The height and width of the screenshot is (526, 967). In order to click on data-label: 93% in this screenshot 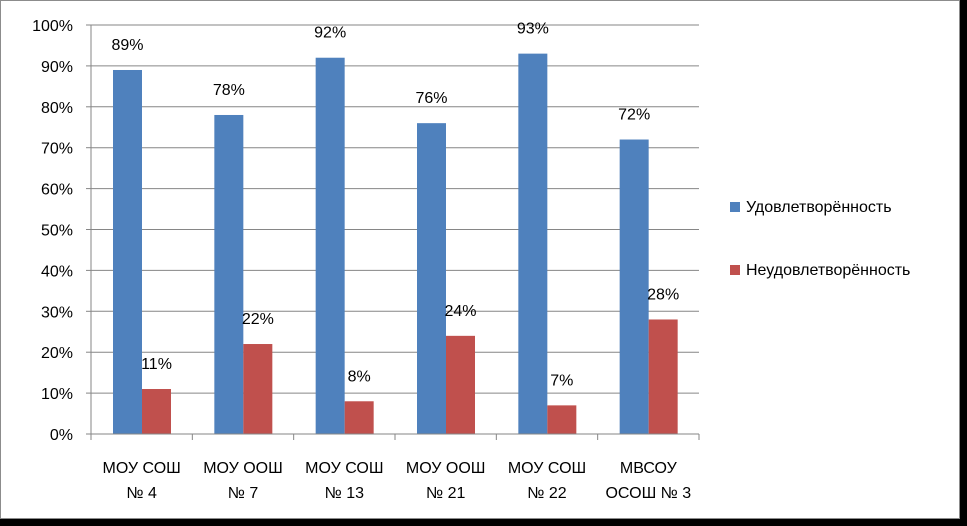, I will do `click(533, 29)`.